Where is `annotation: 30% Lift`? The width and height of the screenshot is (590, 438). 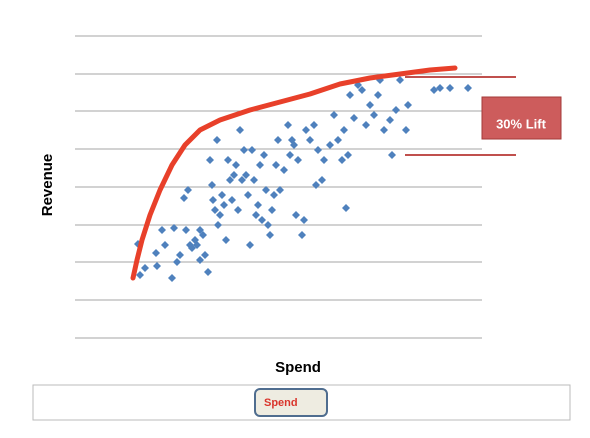
annotation: 30% Lift is located at coordinates (521, 123).